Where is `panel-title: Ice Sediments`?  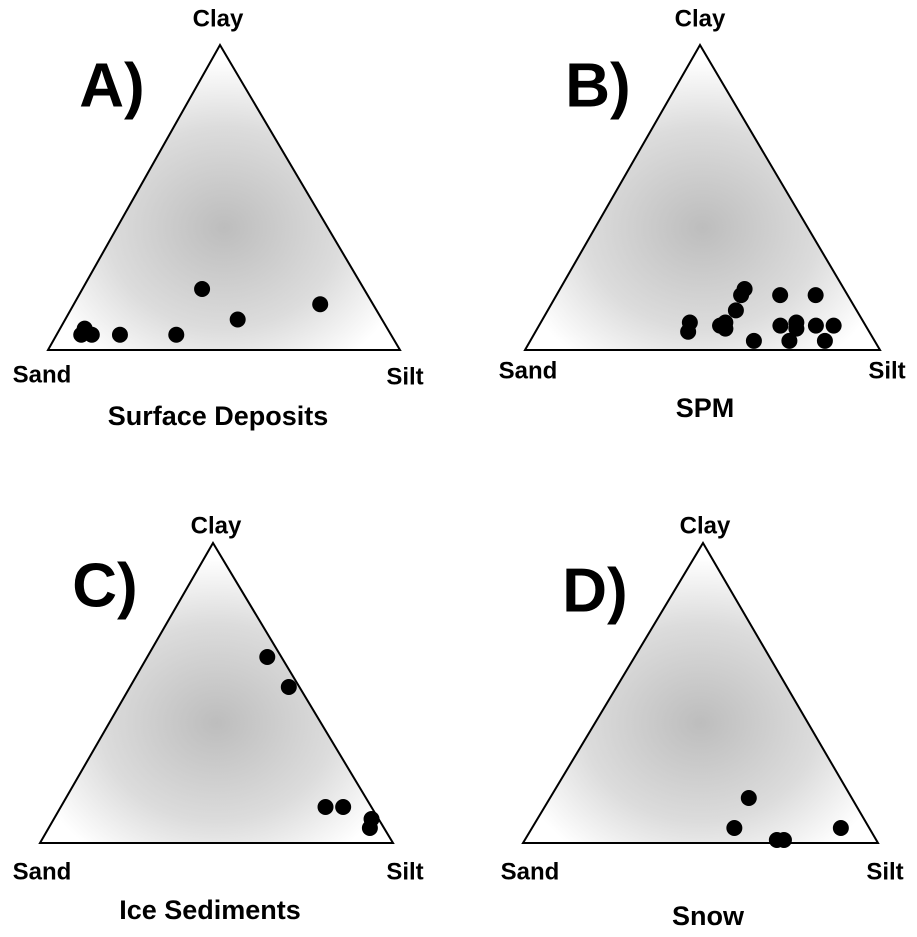 panel-title: Ice Sediments is located at coordinates (210, 910).